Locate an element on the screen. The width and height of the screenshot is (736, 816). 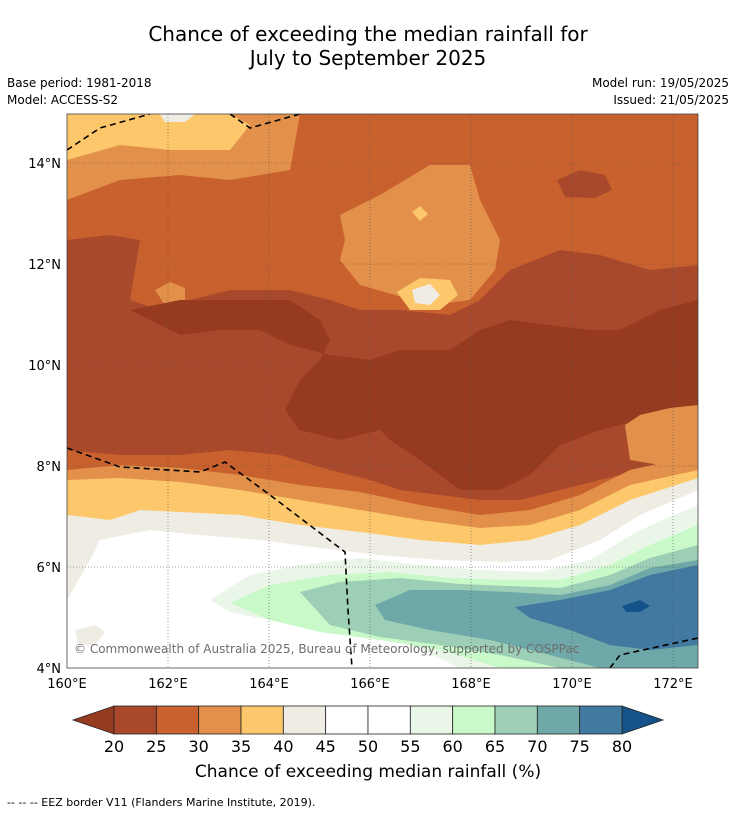
colorbar-tick: 40 is located at coordinates (283, 746).